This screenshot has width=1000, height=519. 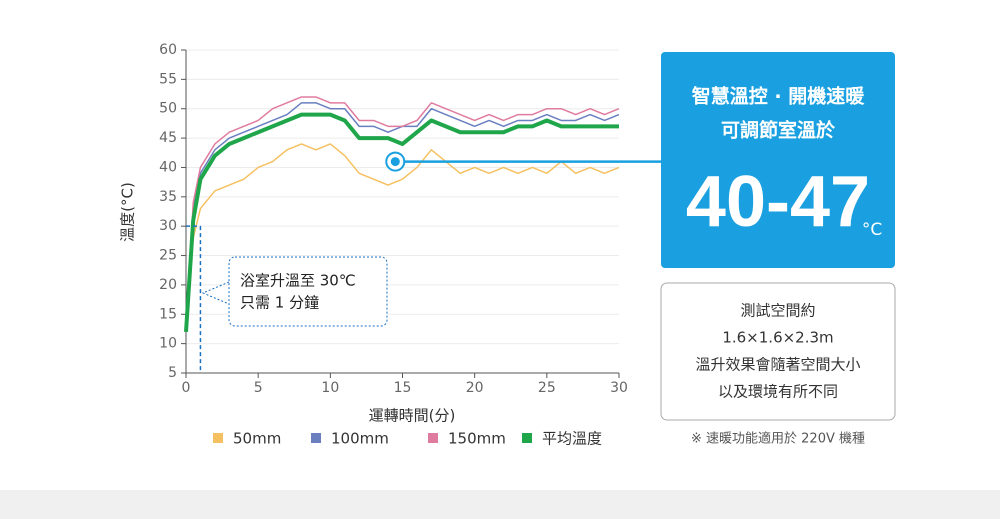 I want to click on panel-range: 40-47, so click(x=778, y=202).